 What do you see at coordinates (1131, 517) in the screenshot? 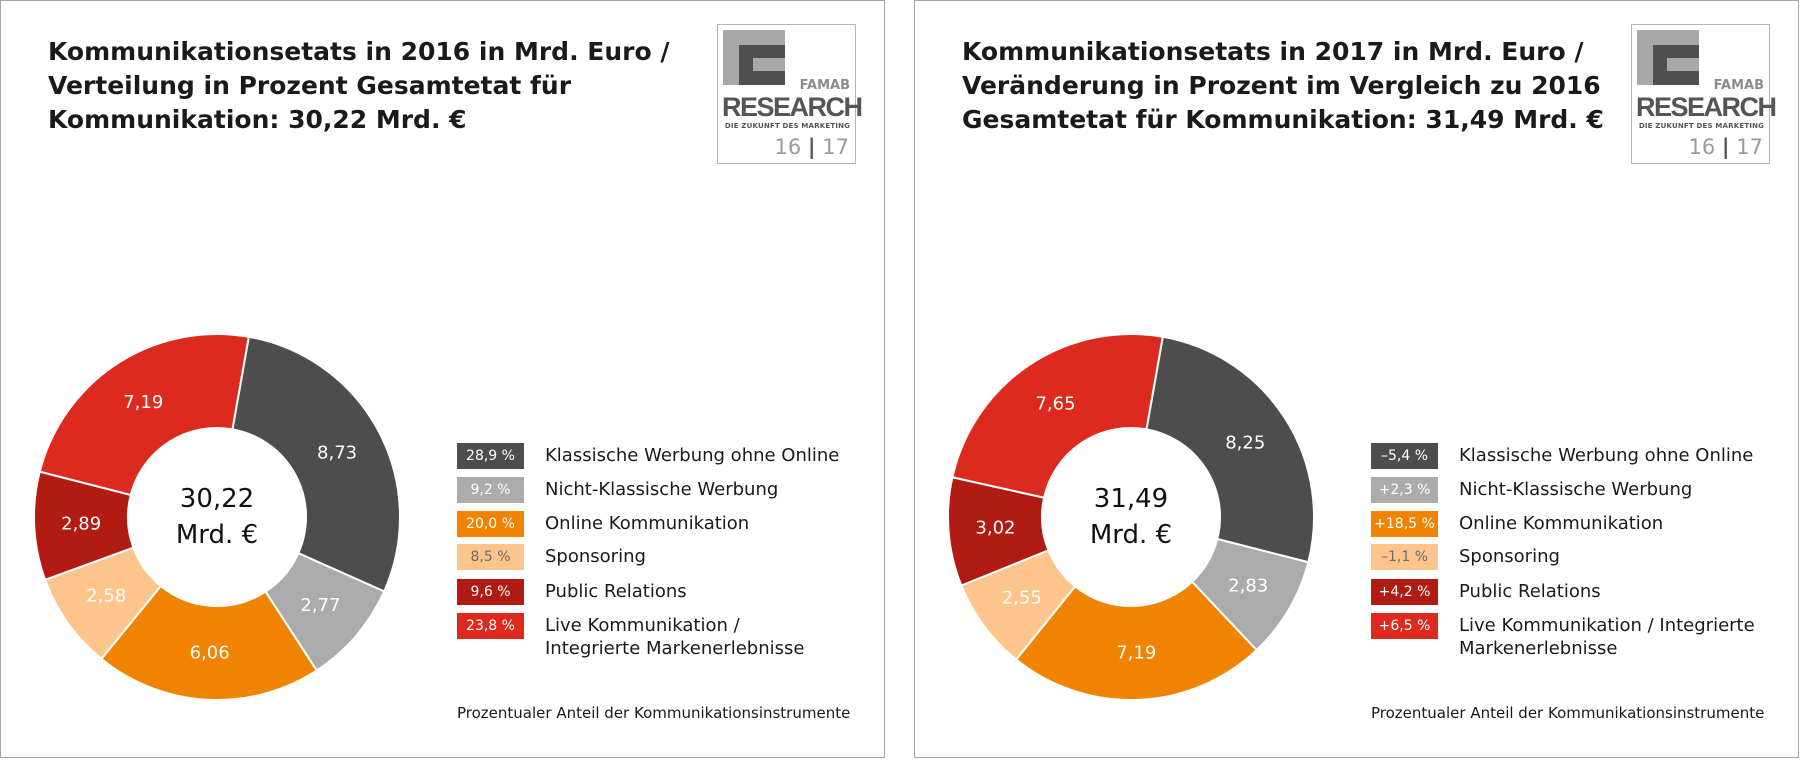
I see `donut-chart: 8,25 2,83 7,19 2,55 3,02 7,65 31,49 Mrd. €` at bounding box center [1131, 517].